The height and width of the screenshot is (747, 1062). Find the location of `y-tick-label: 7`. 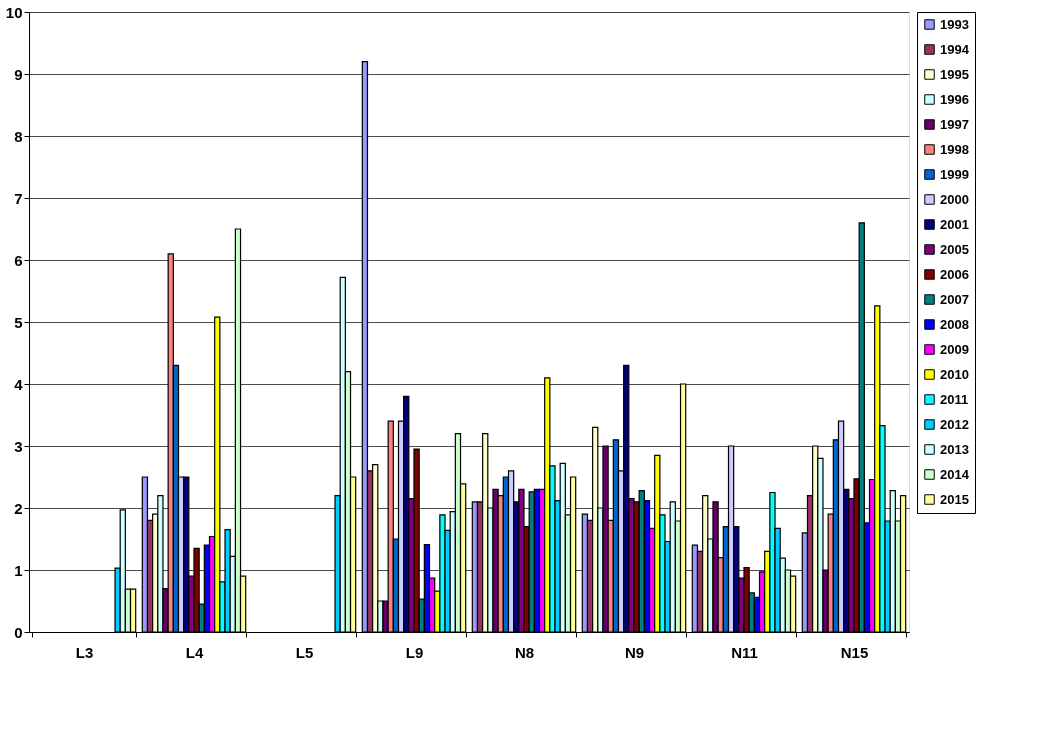

y-tick-label: 7 is located at coordinates (18, 198).